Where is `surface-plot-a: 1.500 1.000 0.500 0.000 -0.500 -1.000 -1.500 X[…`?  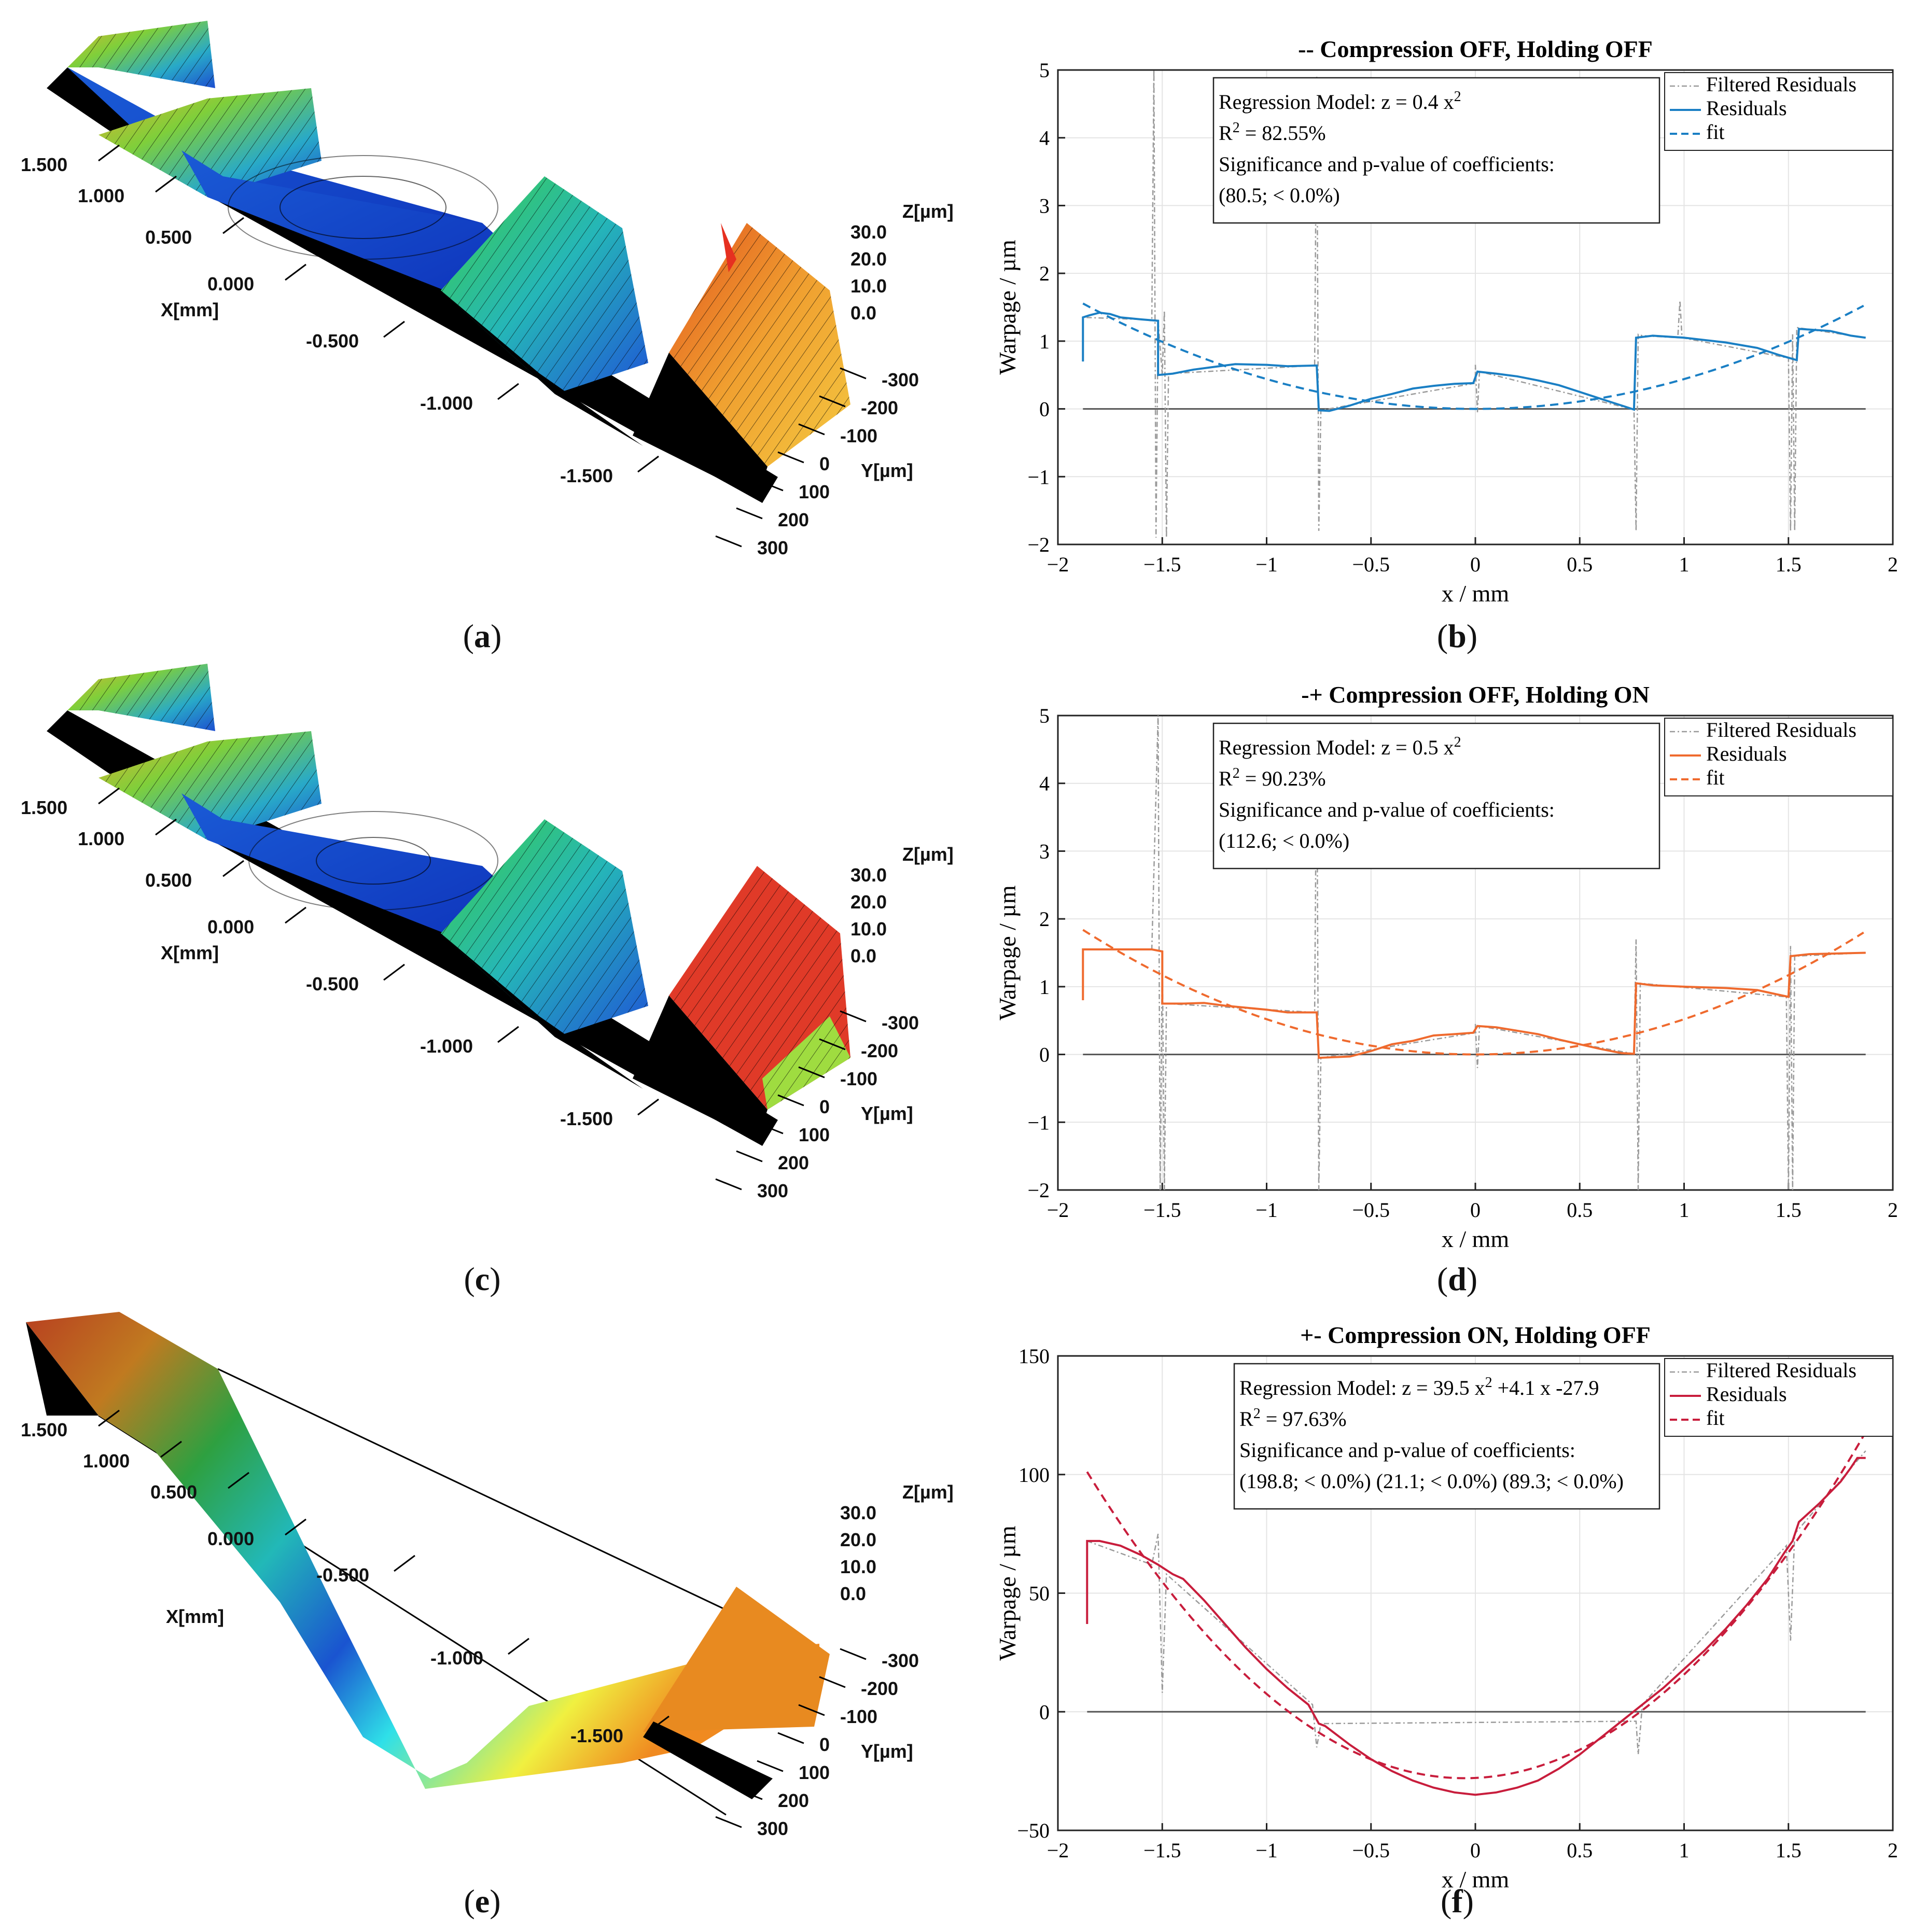 surface-plot-a: 1.500 1.000 0.500 0.000 -0.500 -1.000 -1.500 X[… is located at coordinates (487, 289).